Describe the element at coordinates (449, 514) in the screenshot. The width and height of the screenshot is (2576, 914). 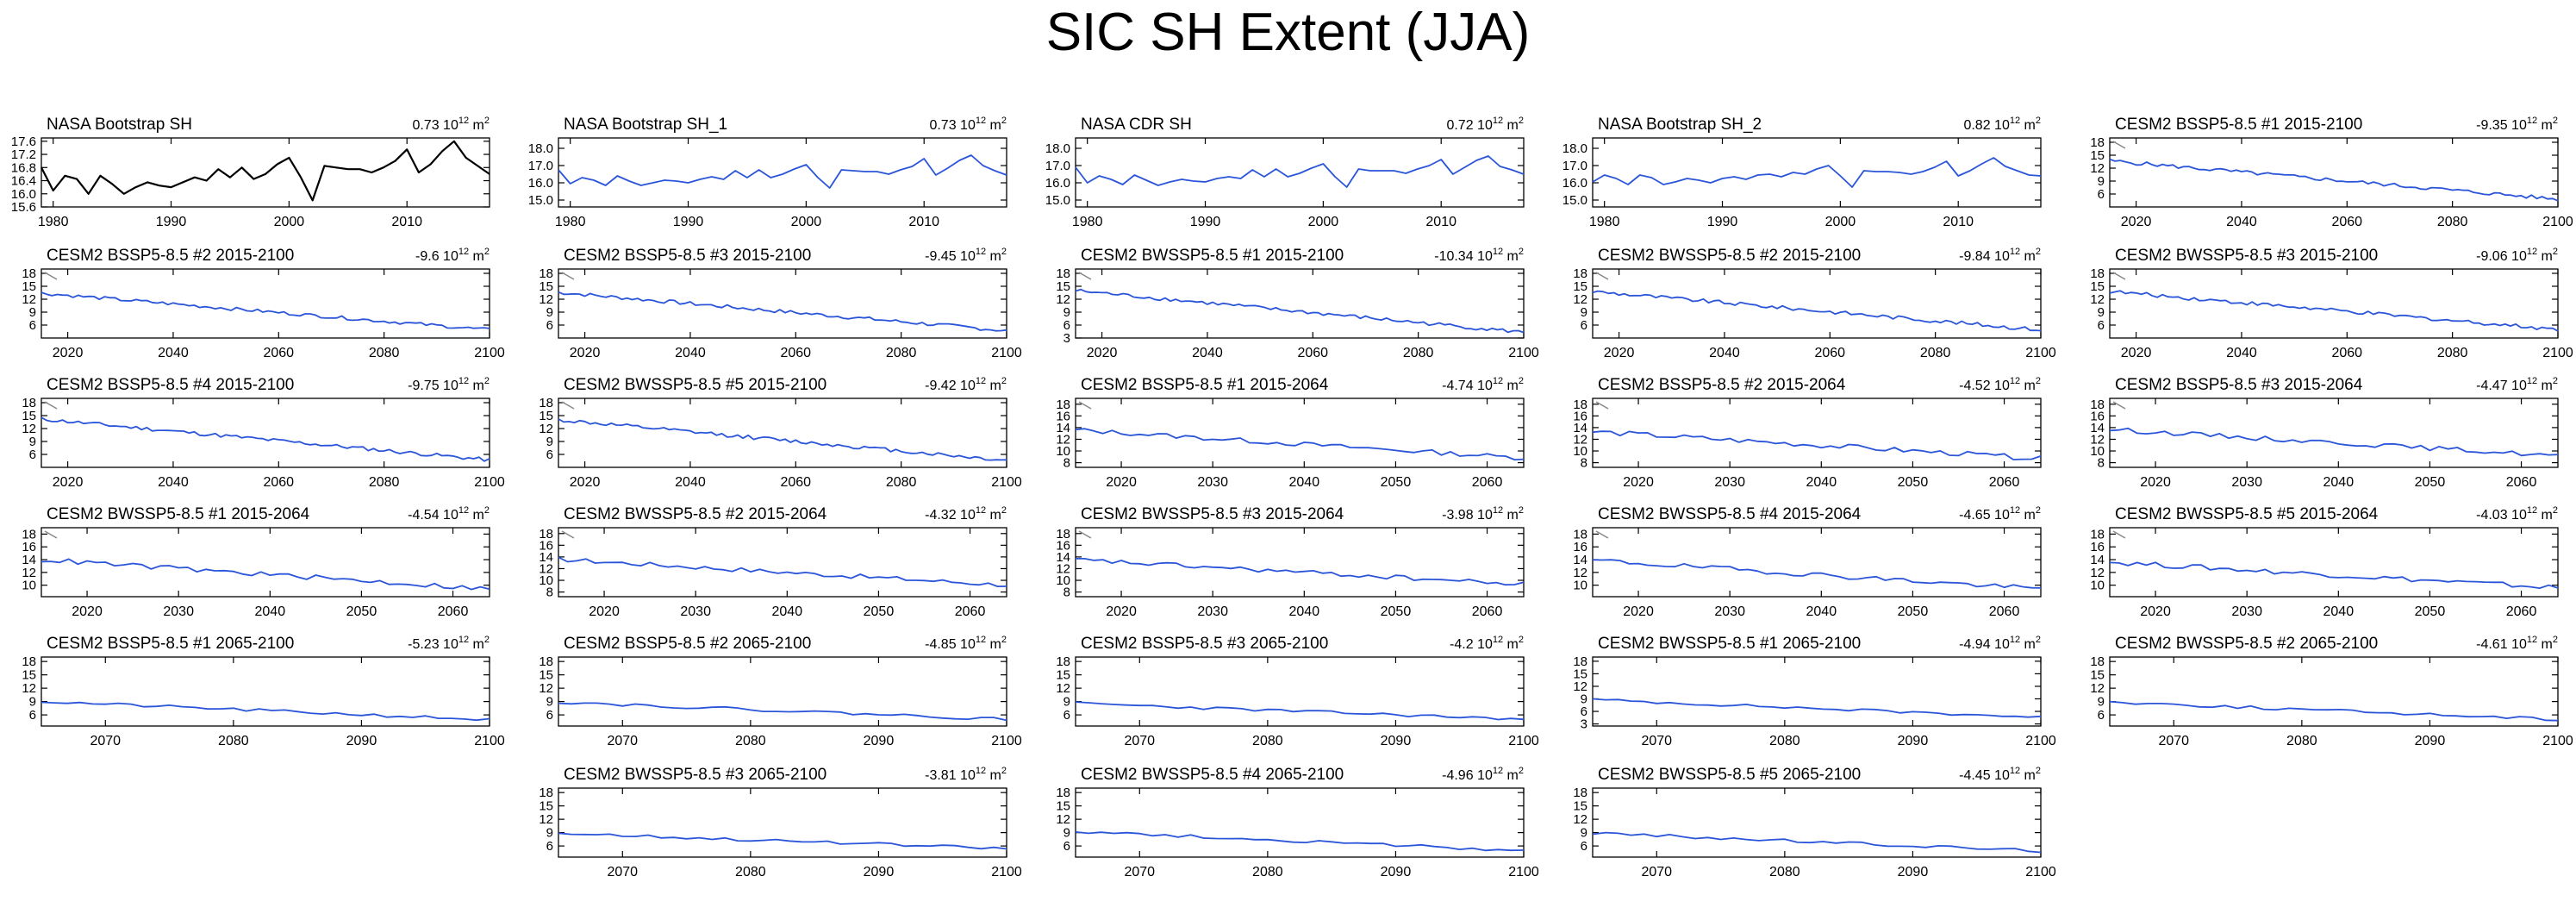
I see `trend-annotation: -4.54 1012 m2` at that location.